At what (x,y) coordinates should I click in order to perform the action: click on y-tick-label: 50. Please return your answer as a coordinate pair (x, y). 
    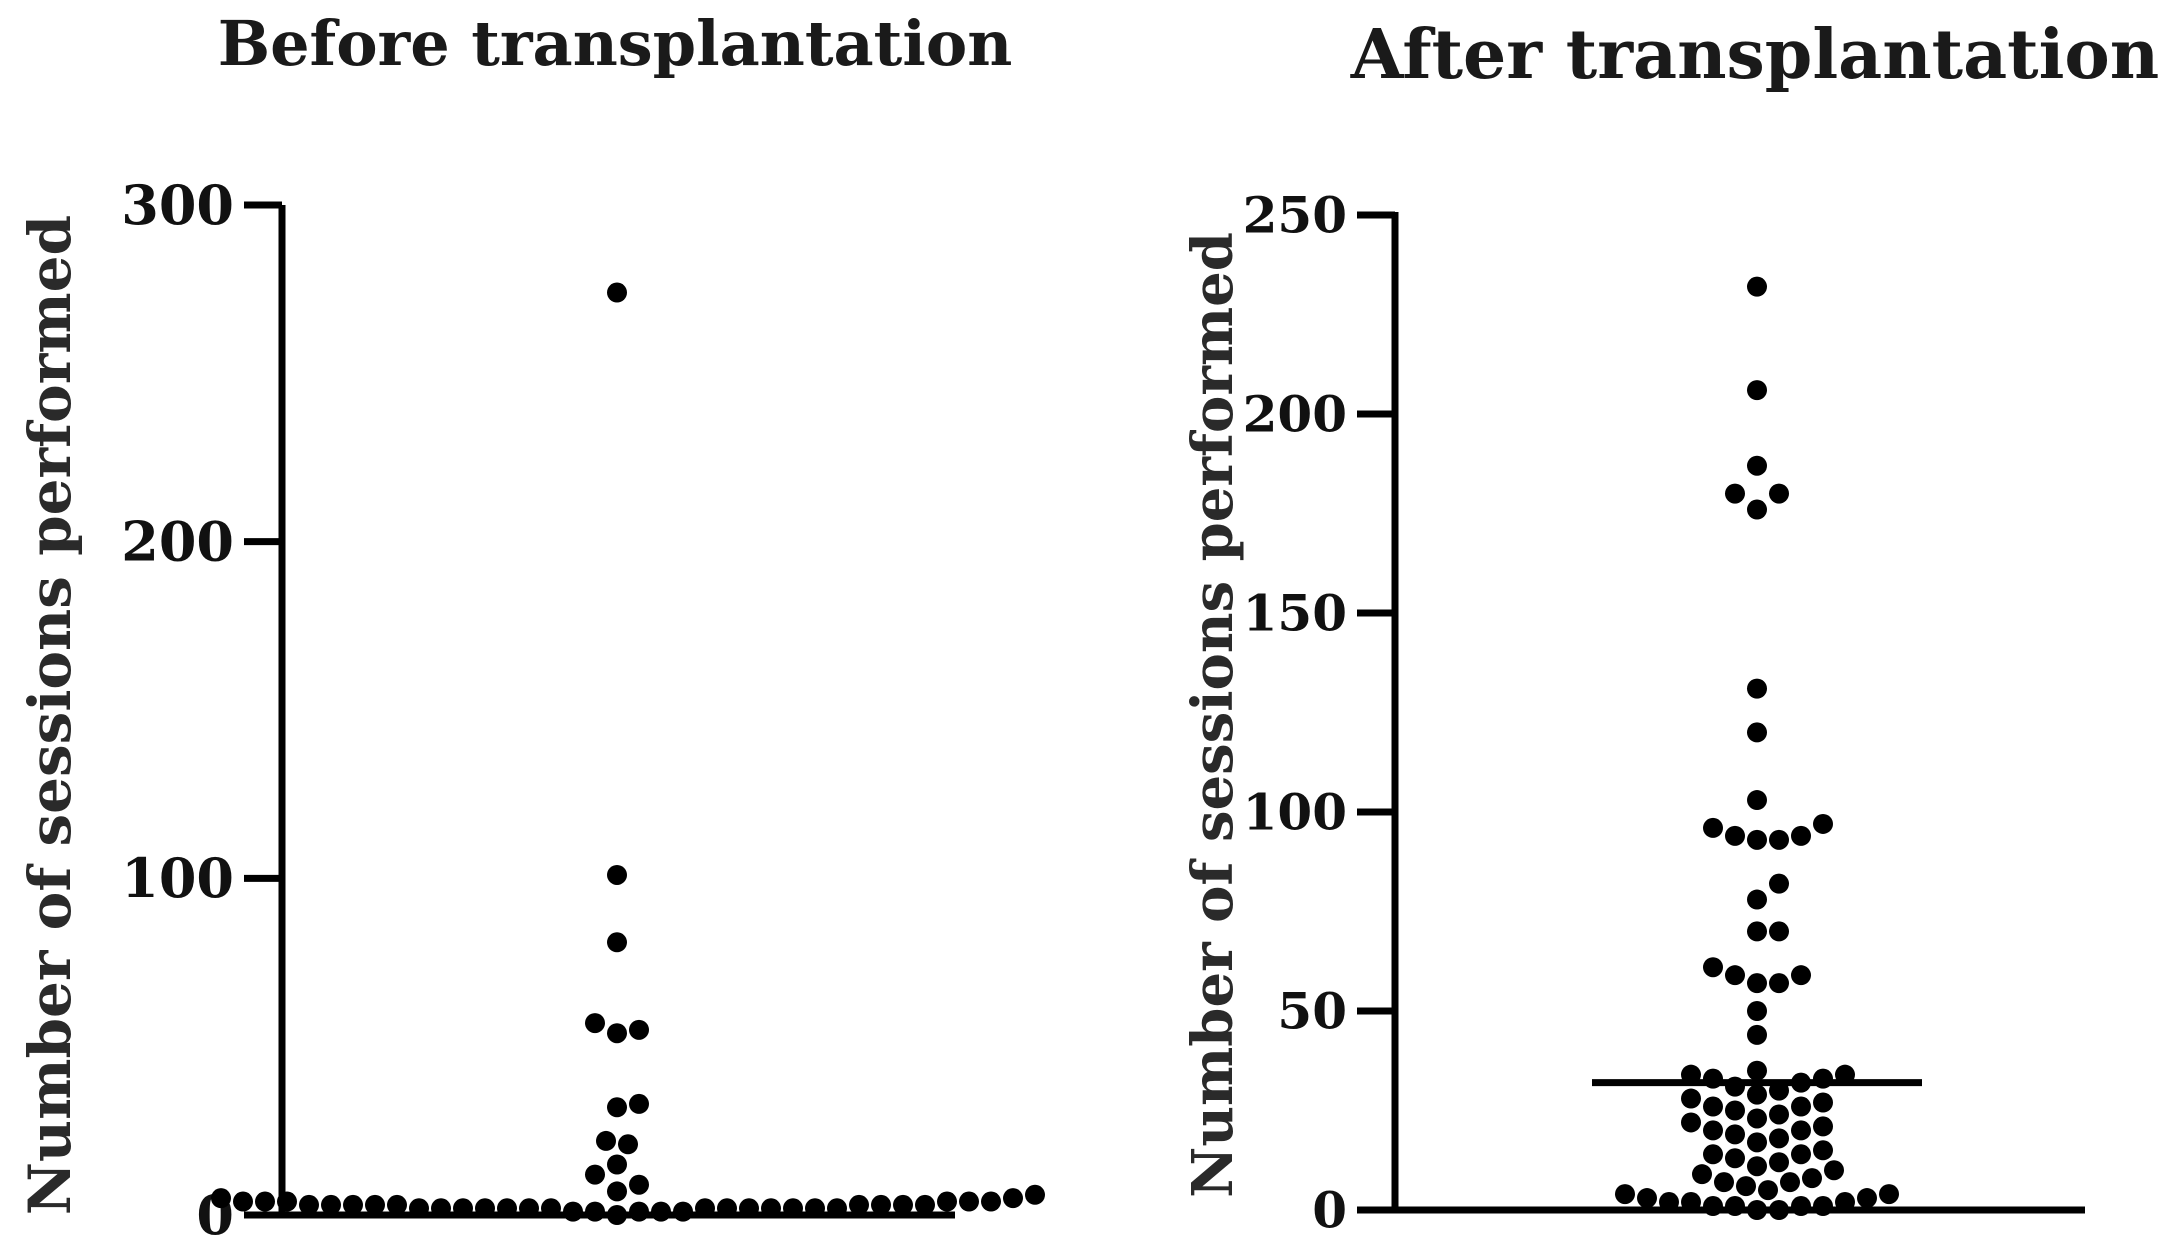
    Looking at the image, I should click on (1312, 1011).